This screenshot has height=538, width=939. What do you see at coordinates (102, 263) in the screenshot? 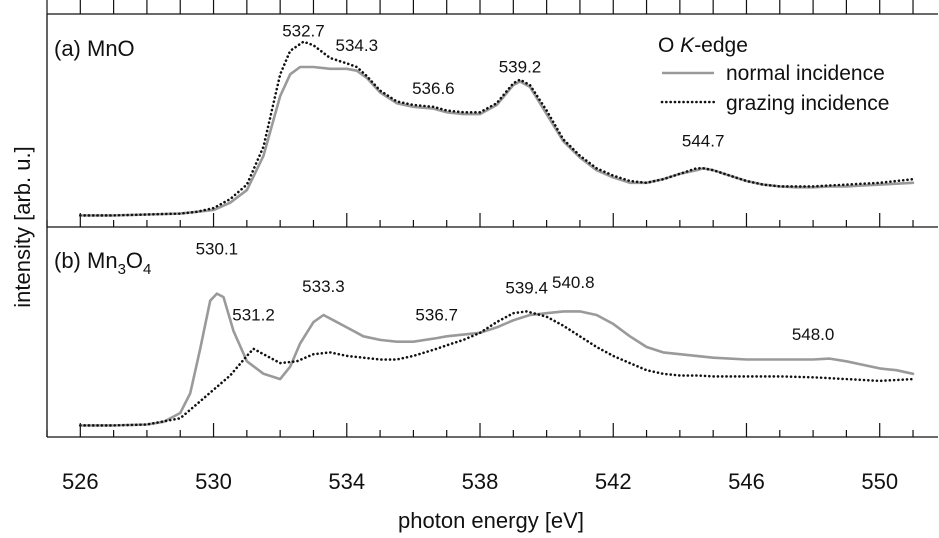
I see `panel-b-label: (b) Mn3O4` at bounding box center [102, 263].